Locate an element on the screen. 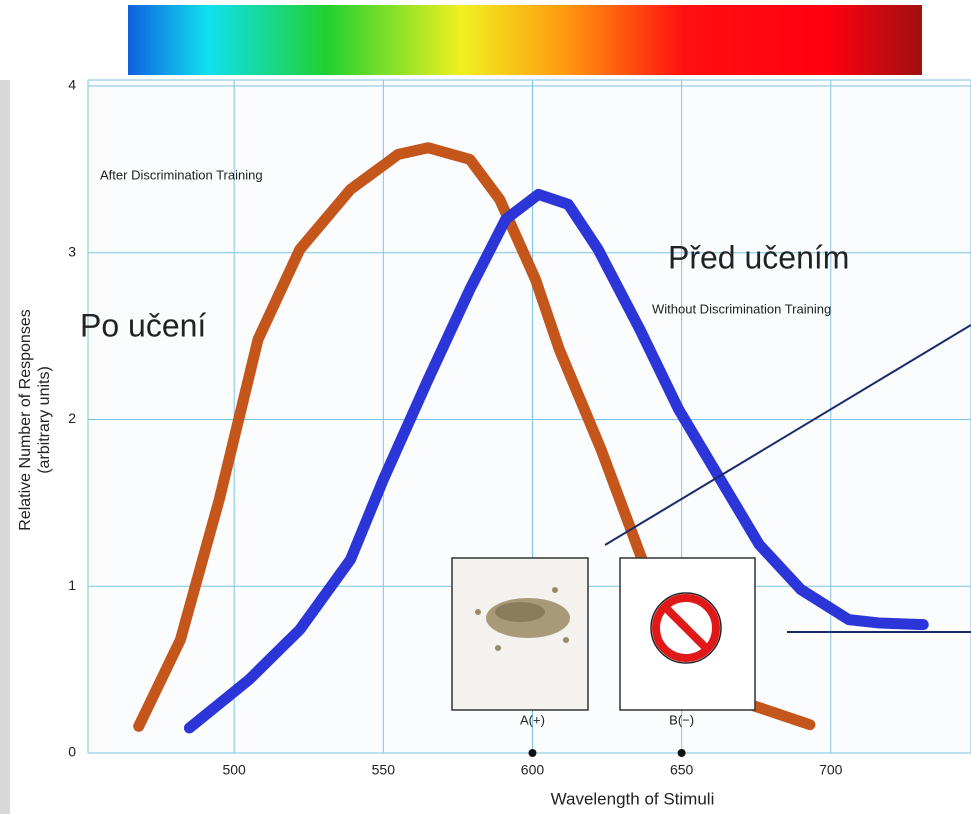 Image resolution: width=971 pixels, height=814 pixels. pointer-line is located at coordinates (787, 435).